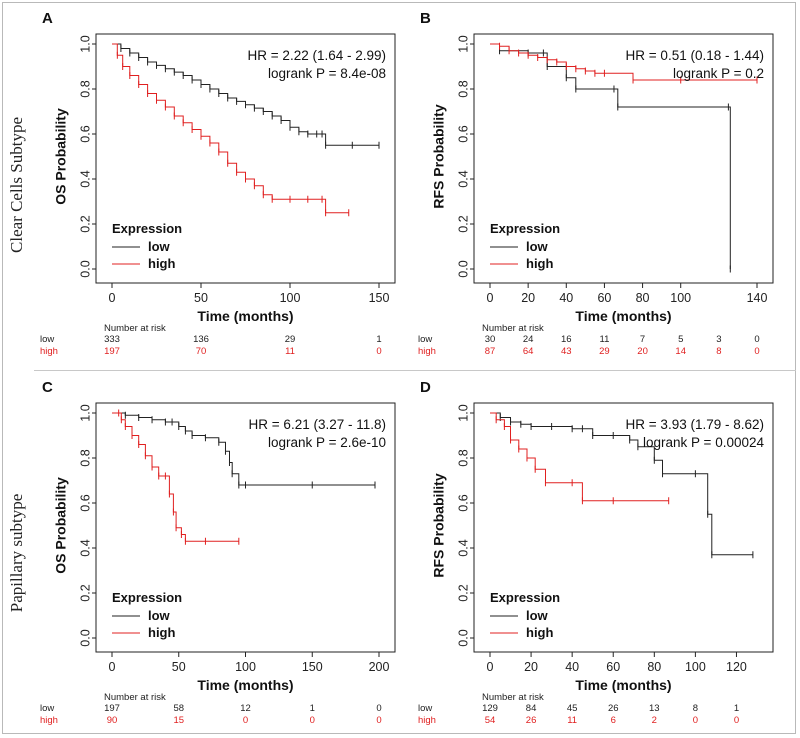  What do you see at coordinates (439, 525) in the screenshot?
I see `y-axis-label: RFS Probability` at bounding box center [439, 525].